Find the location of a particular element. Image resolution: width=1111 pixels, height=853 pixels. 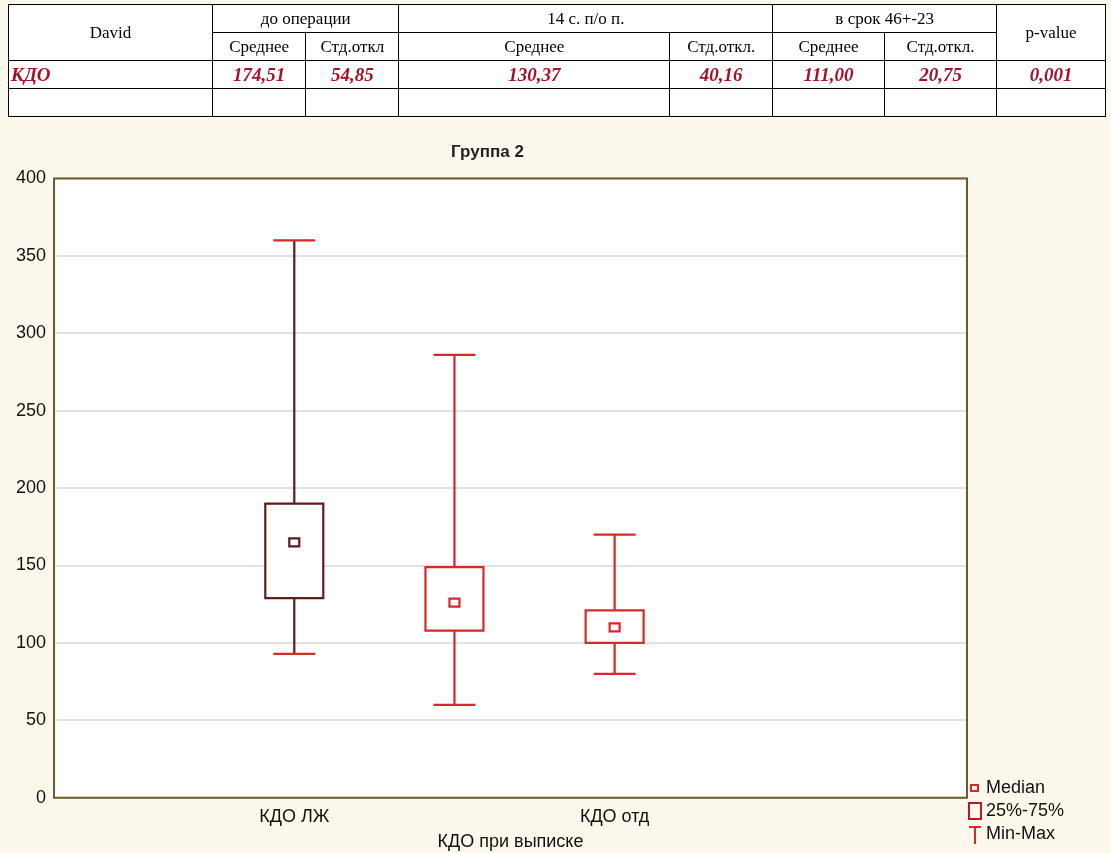

text: КДО is located at coordinates (110, 74).